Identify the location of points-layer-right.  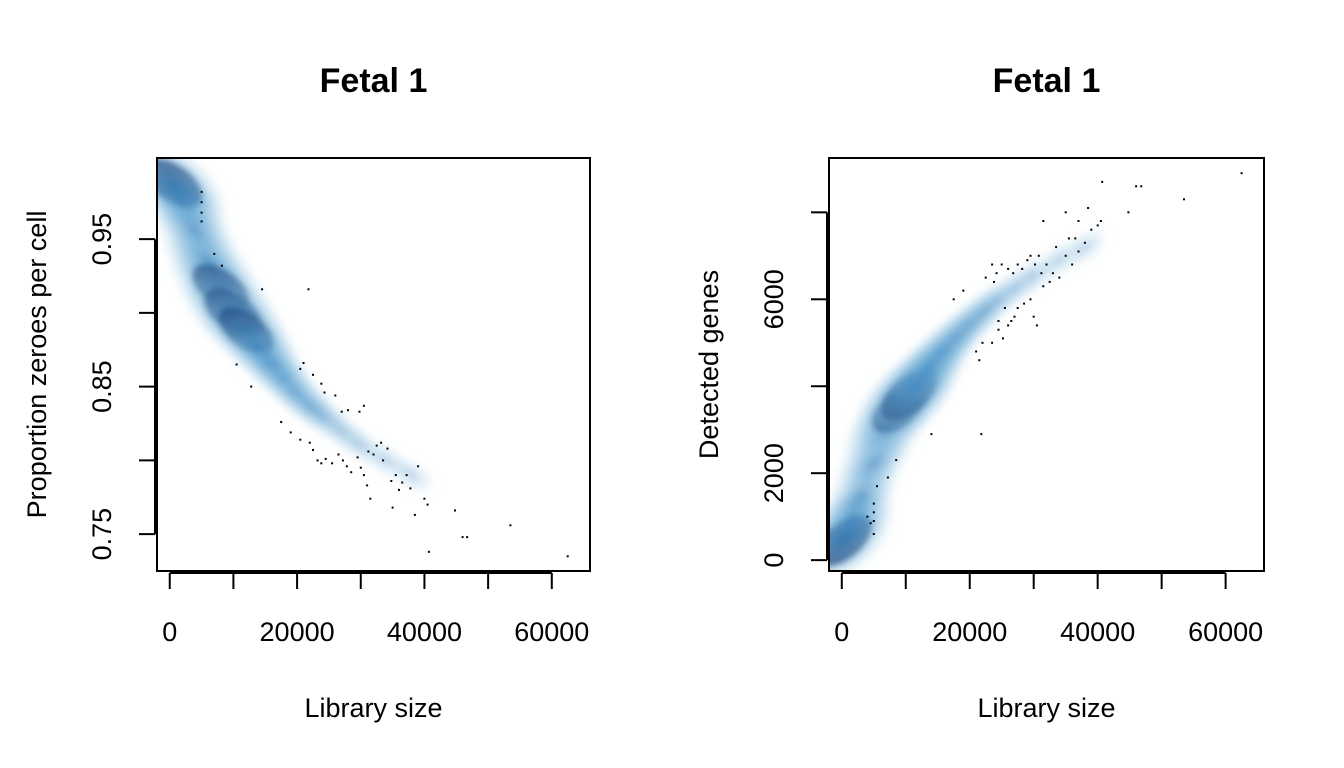
(1054, 353).